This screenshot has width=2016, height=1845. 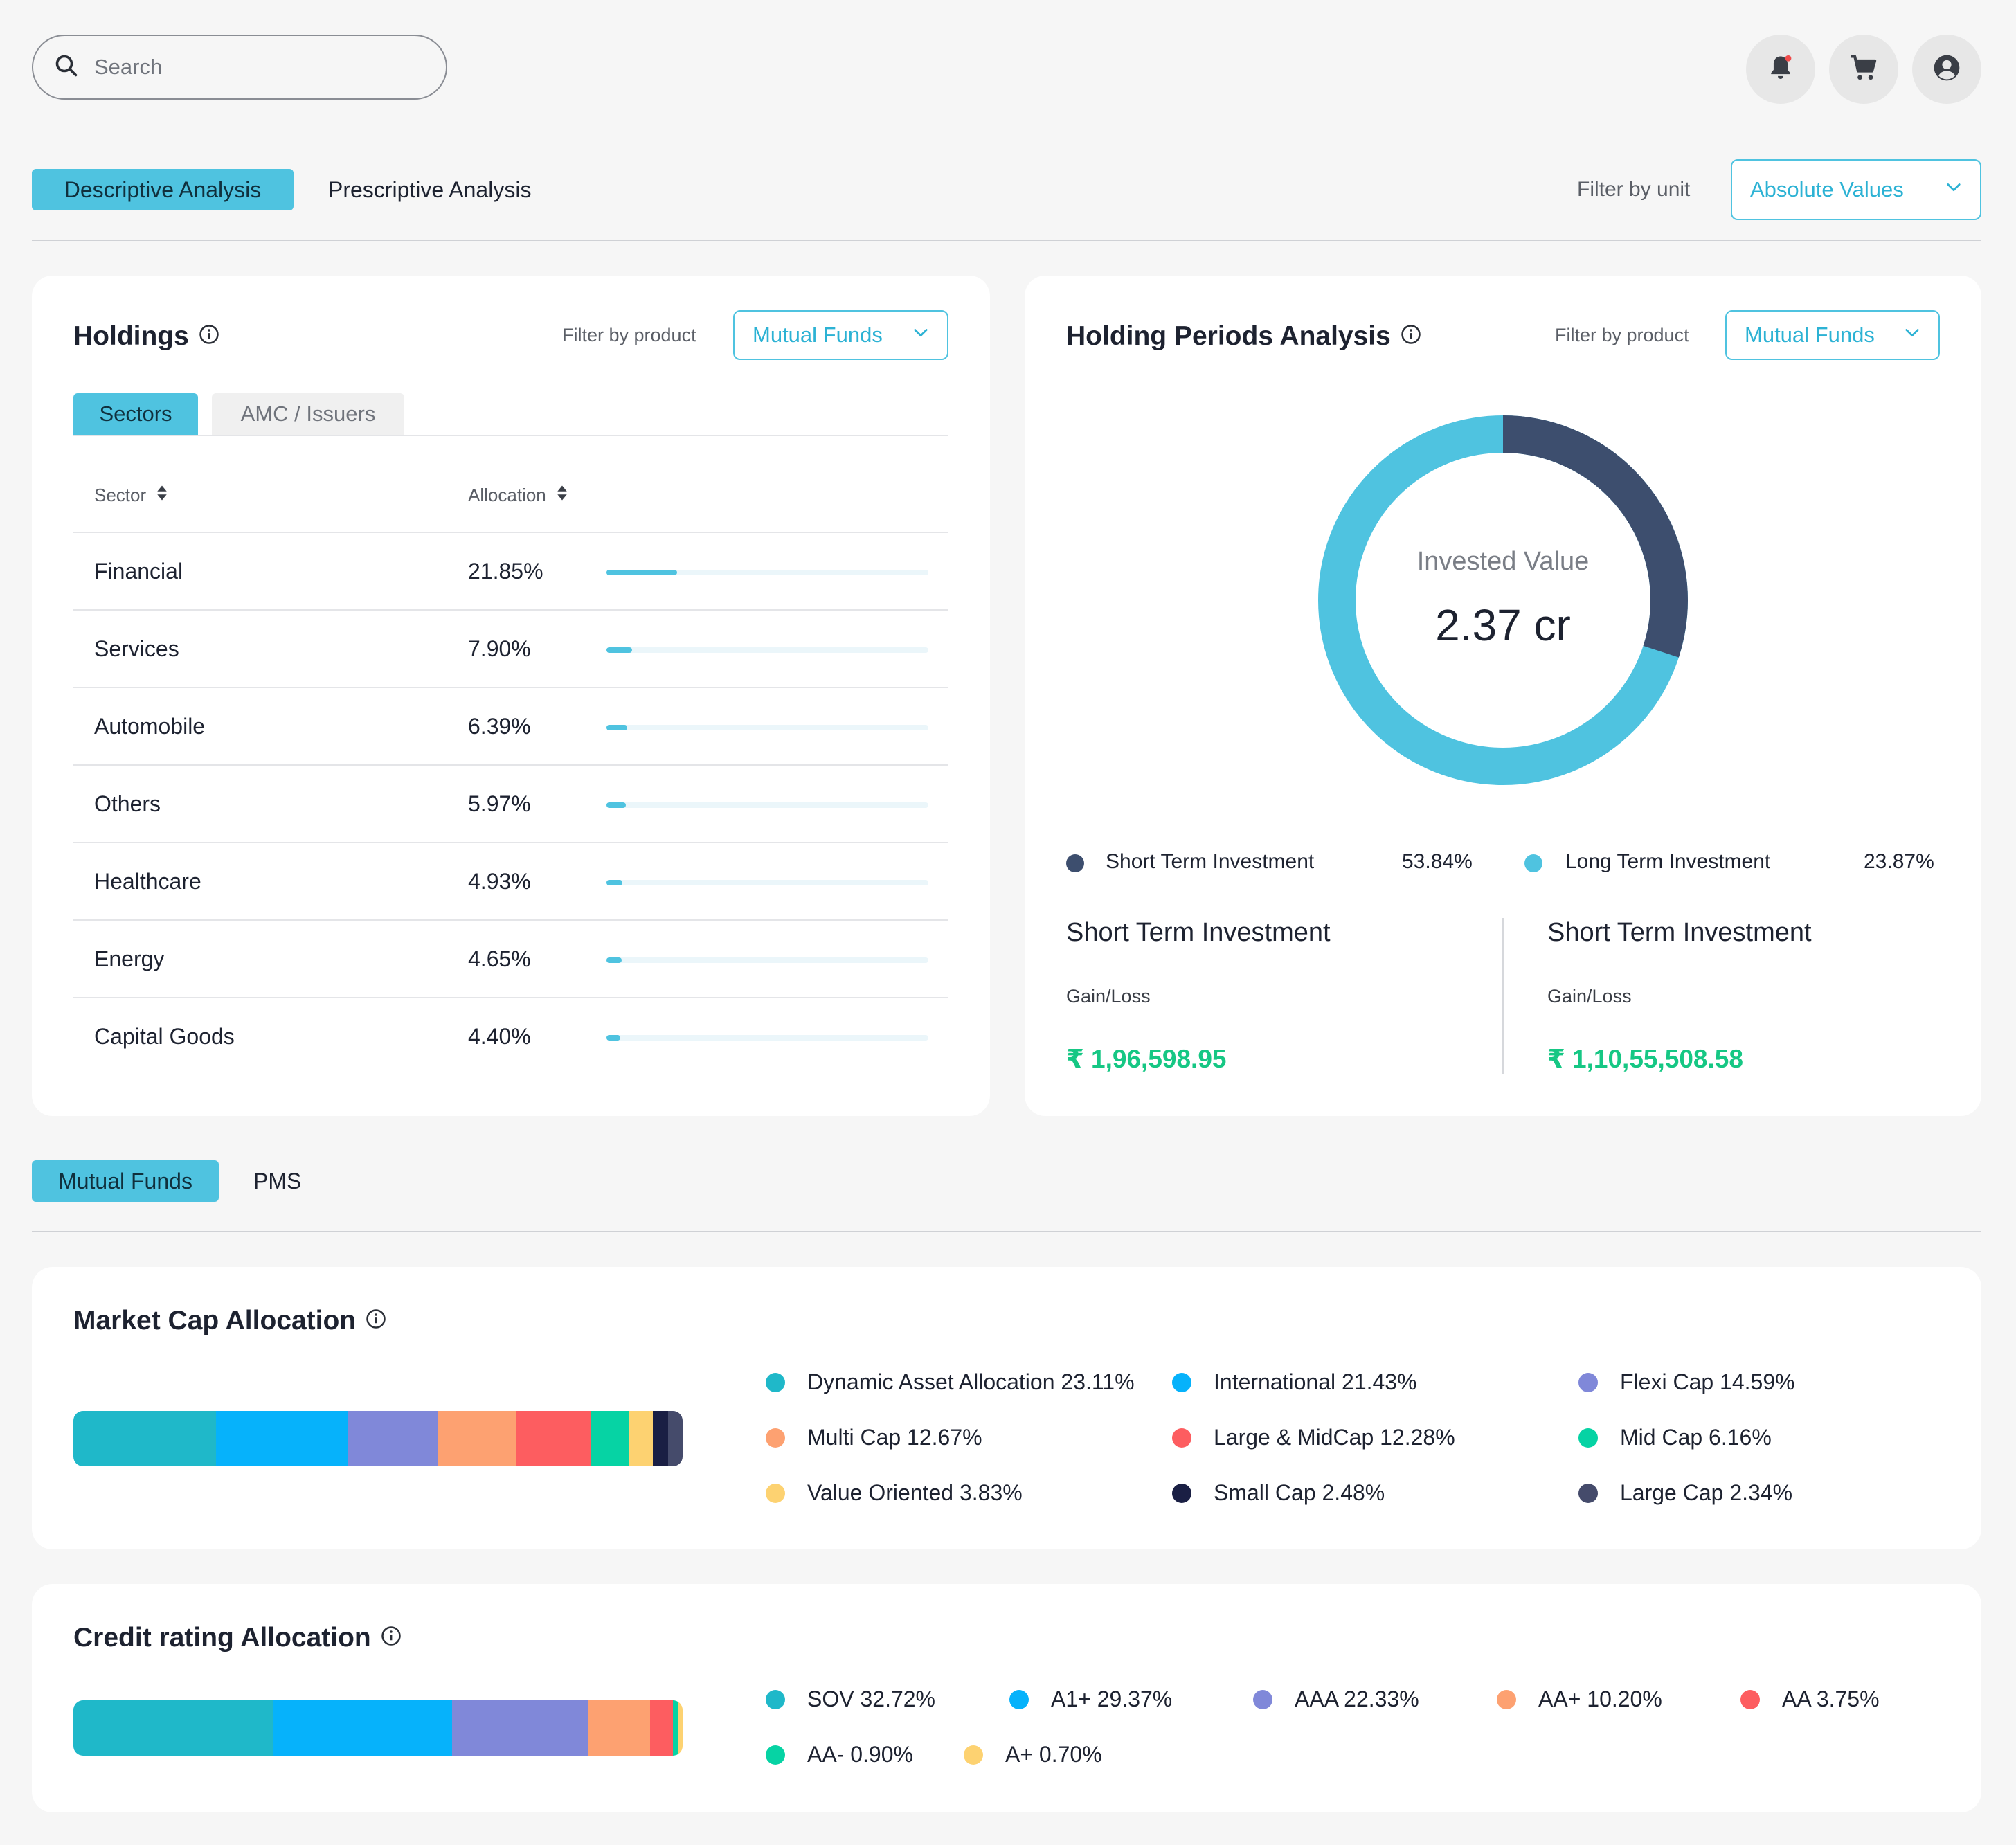 What do you see at coordinates (131, 336) in the screenshot?
I see `holdings-title-text: Holdings` at bounding box center [131, 336].